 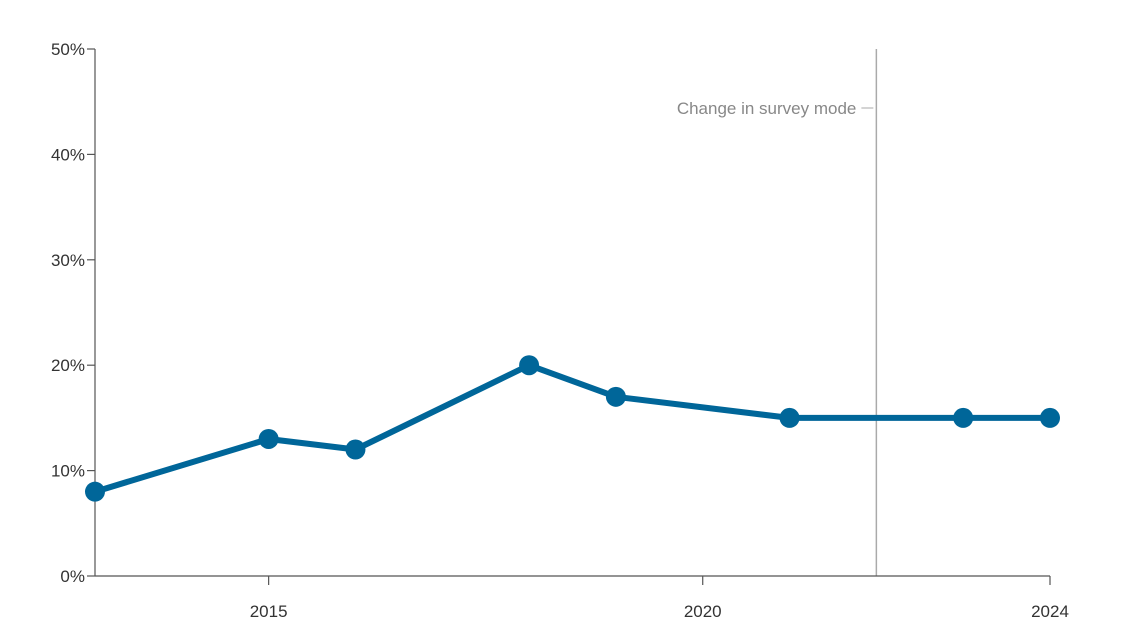 I want to click on y-tick-label: 30%, so click(x=68, y=260).